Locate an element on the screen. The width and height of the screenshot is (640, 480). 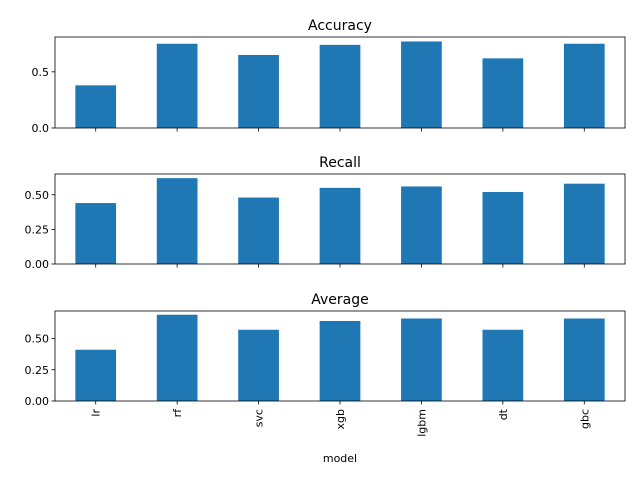
y-tick-label: 0.5 is located at coordinates (41, 72).